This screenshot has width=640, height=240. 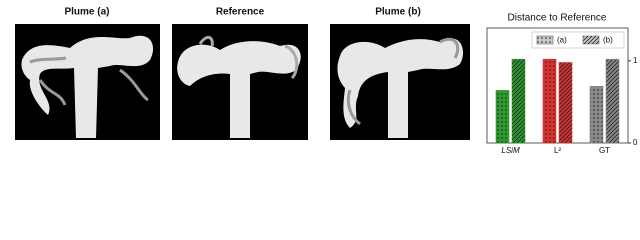 I want to click on legend-label: (a), so click(x=562, y=40).